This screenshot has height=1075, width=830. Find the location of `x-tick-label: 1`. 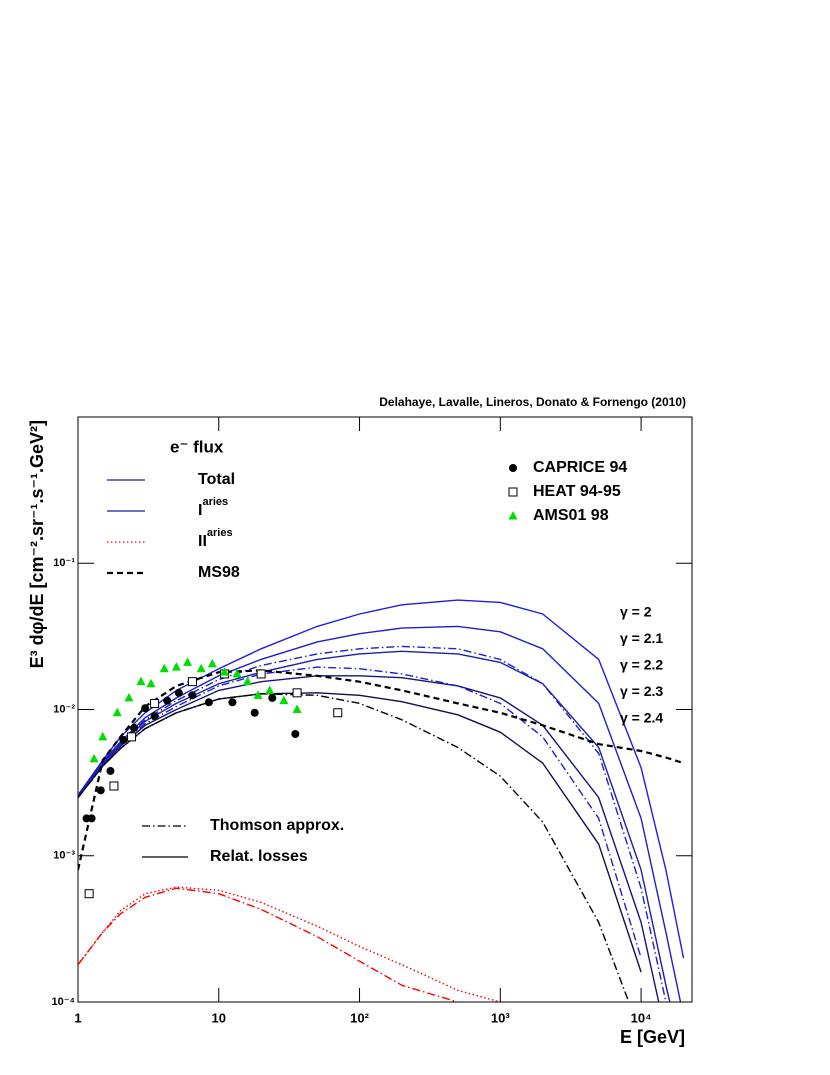

x-tick-label: 1 is located at coordinates (77, 1017).